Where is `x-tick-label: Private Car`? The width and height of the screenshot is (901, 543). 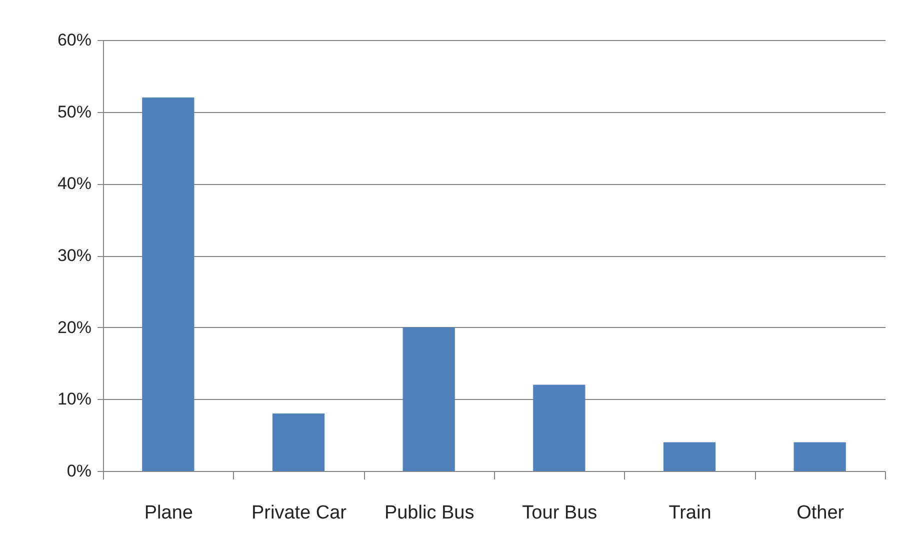
x-tick-label: Private Car is located at coordinates (299, 513).